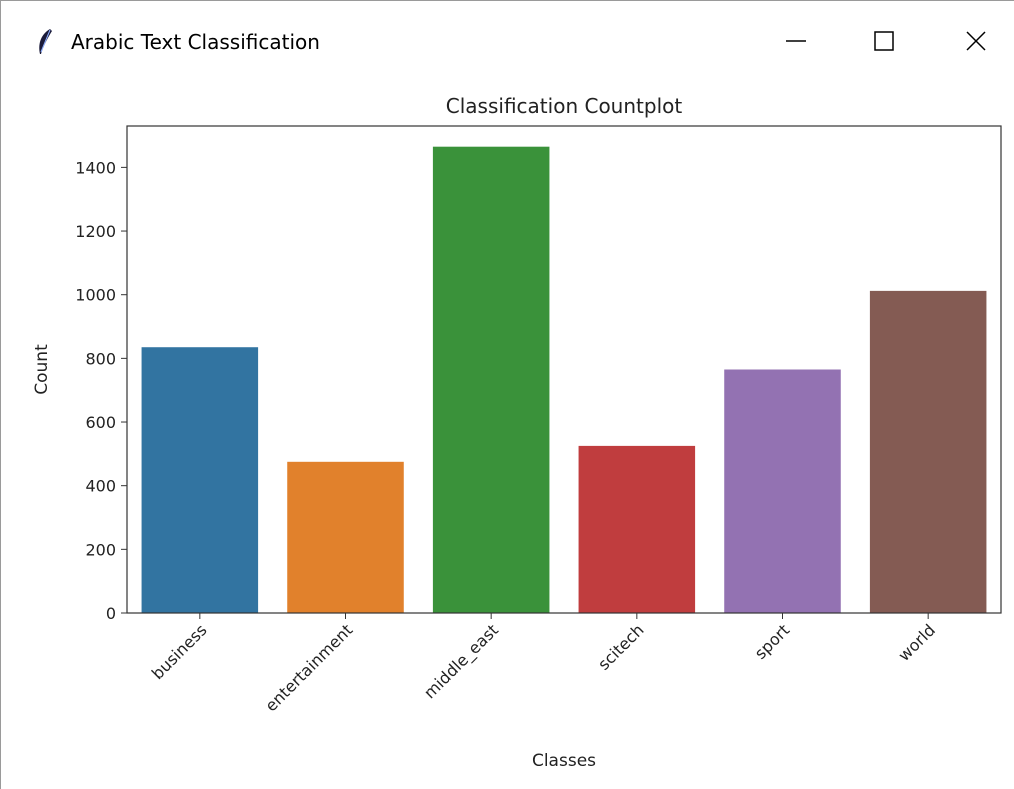 This screenshot has width=1014, height=789. Describe the element at coordinates (491, 379) in the screenshot. I see `bar-middle_east` at that location.